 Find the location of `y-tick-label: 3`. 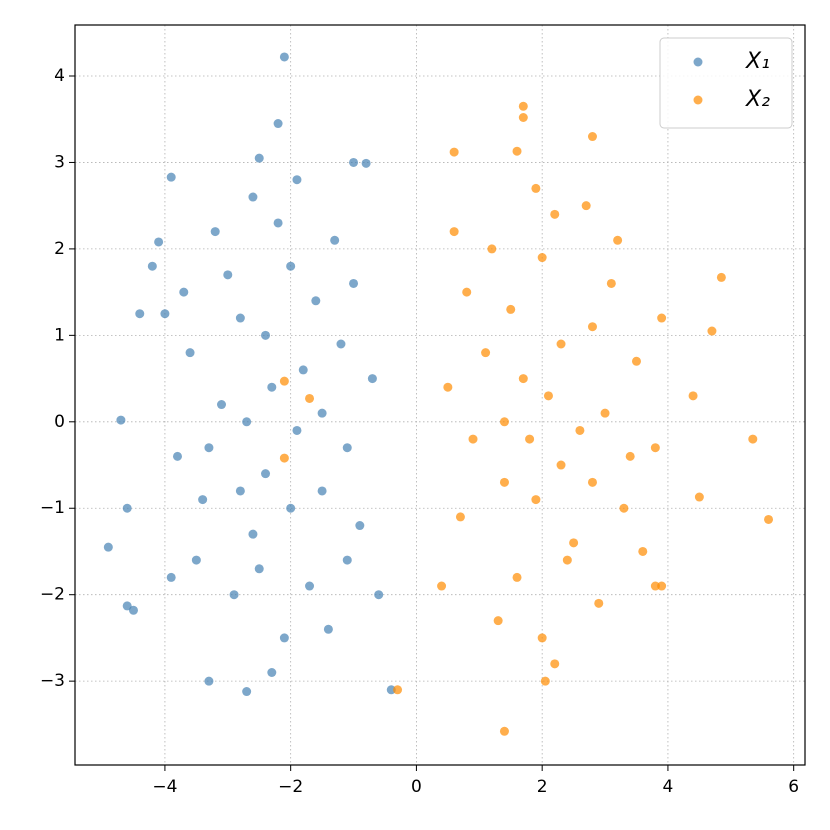

y-tick-label: 3 is located at coordinates (59, 162).